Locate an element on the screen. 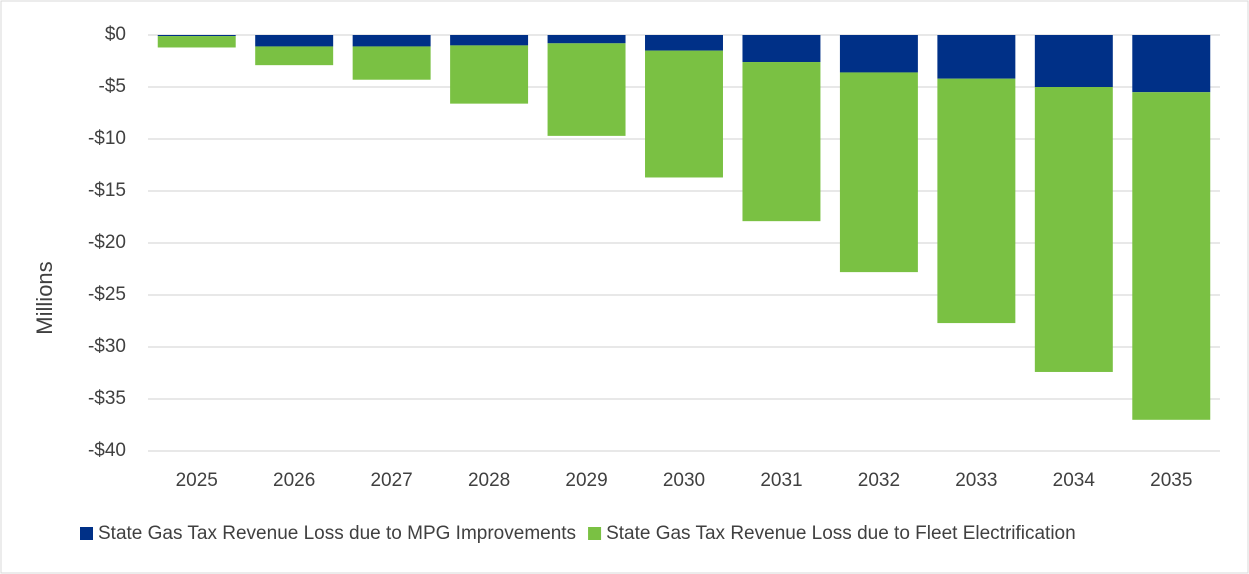 This screenshot has width=1249, height=574. x-tick-label: 2033 is located at coordinates (976, 480).